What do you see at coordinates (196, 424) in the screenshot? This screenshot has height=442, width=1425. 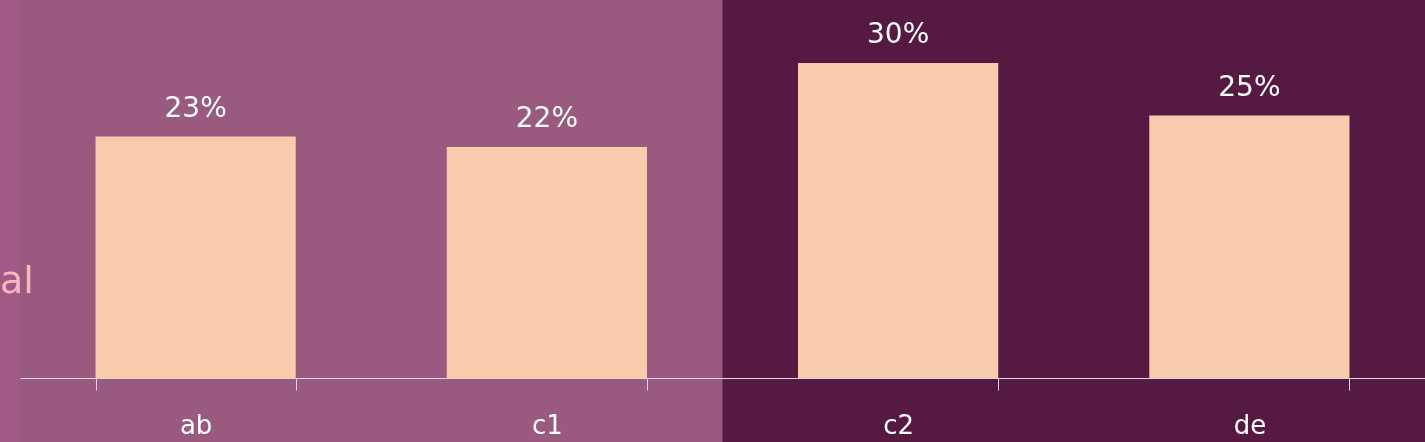 I see `x-tick-label: ab` at bounding box center [196, 424].